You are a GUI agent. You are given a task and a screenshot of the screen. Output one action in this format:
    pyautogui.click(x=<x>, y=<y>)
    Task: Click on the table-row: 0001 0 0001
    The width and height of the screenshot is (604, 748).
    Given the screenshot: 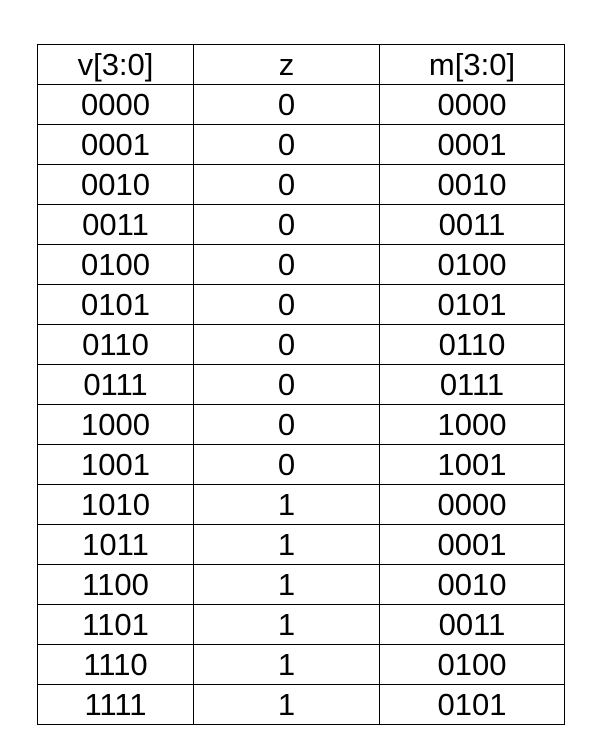 What is the action you would take?
    pyautogui.click(x=301, y=144)
    